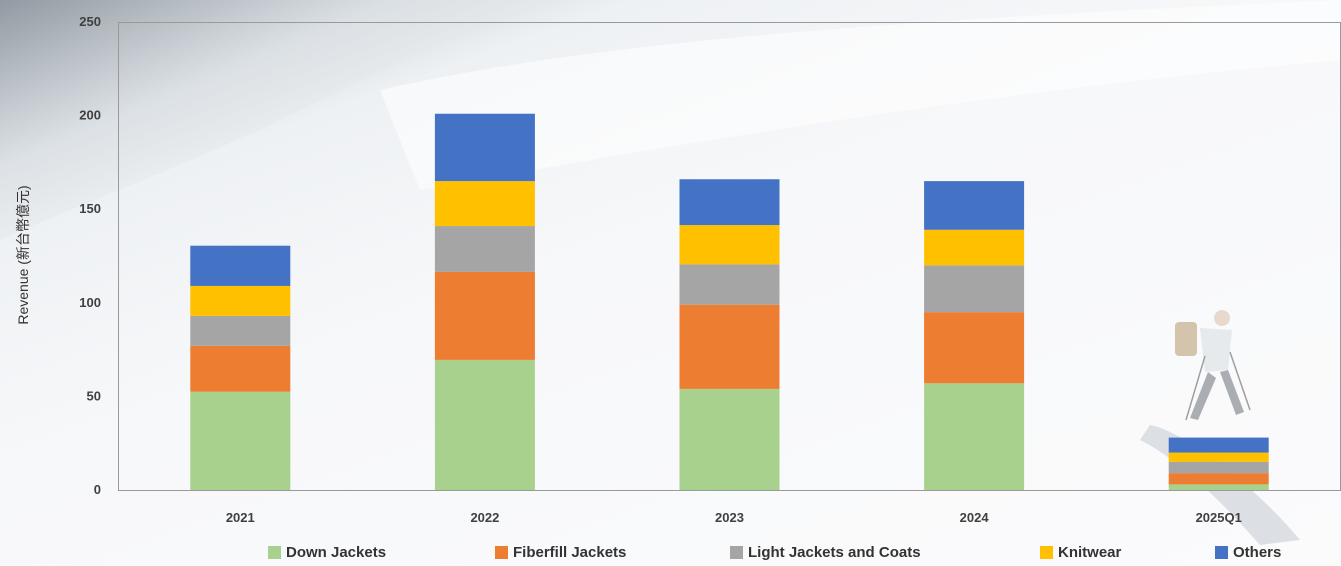  What do you see at coordinates (729, 517) in the screenshot?
I see `x-tick-label: 2023` at bounding box center [729, 517].